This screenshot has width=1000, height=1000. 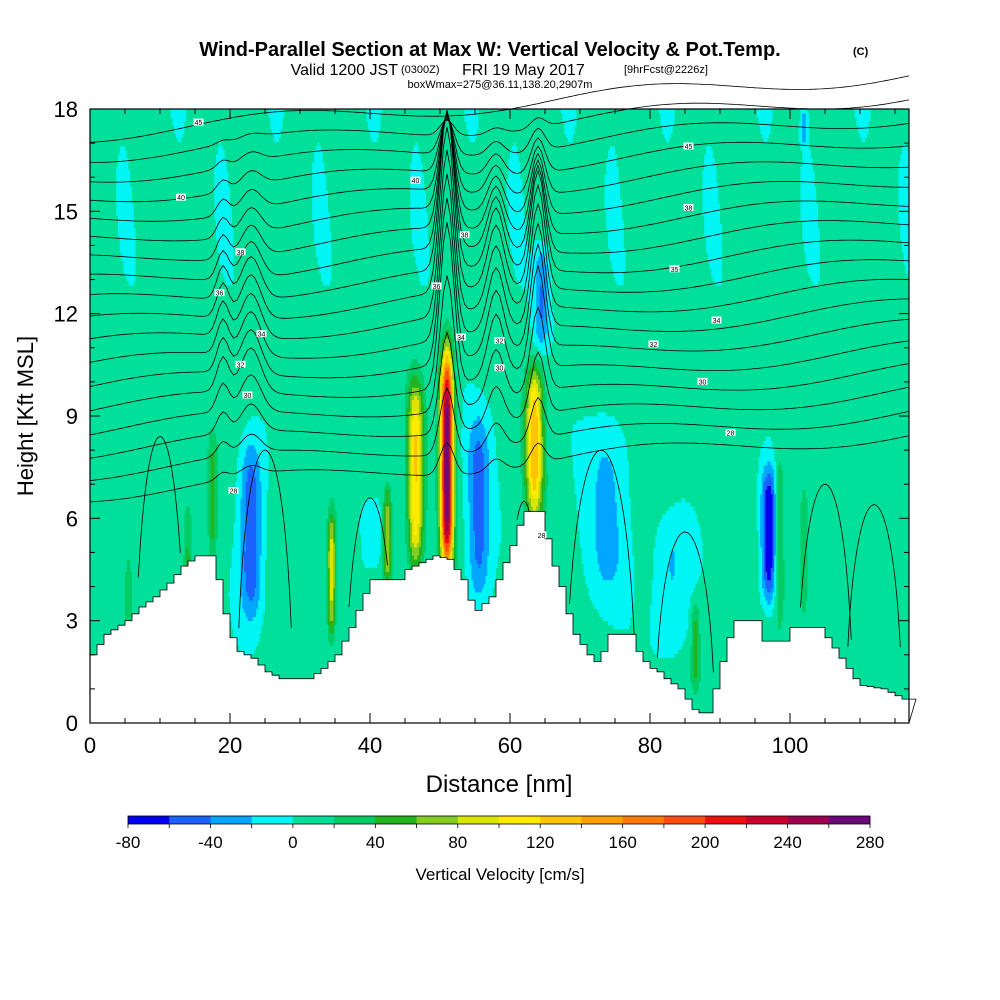 What do you see at coordinates (90, 745) in the screenshot?
I see `x-tick-label: 0` at bounding box center [90, 745].